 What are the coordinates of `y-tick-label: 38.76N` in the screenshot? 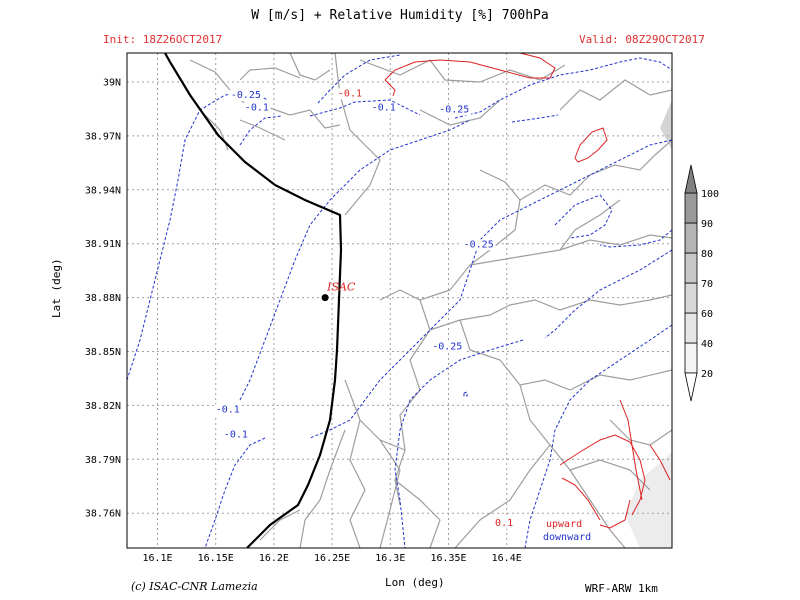 It's located at (103, 514).